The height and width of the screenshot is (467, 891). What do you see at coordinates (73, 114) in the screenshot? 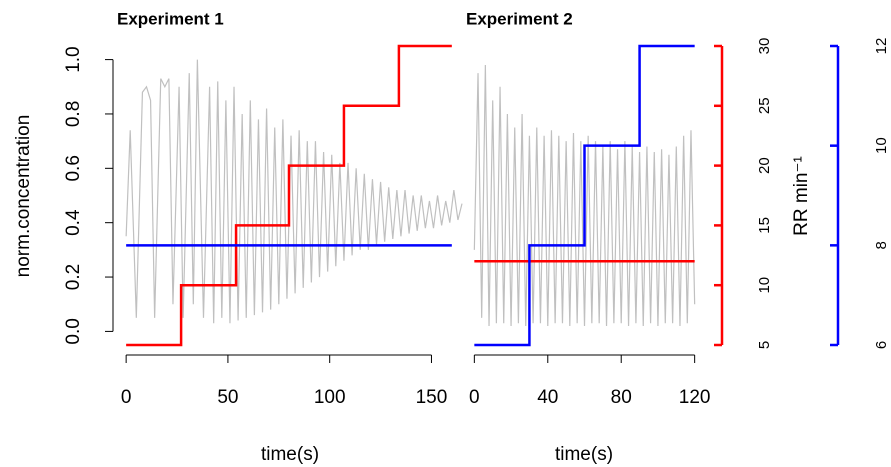
I see `y-tick-label: 0.8` at bounding box center [73, 114].